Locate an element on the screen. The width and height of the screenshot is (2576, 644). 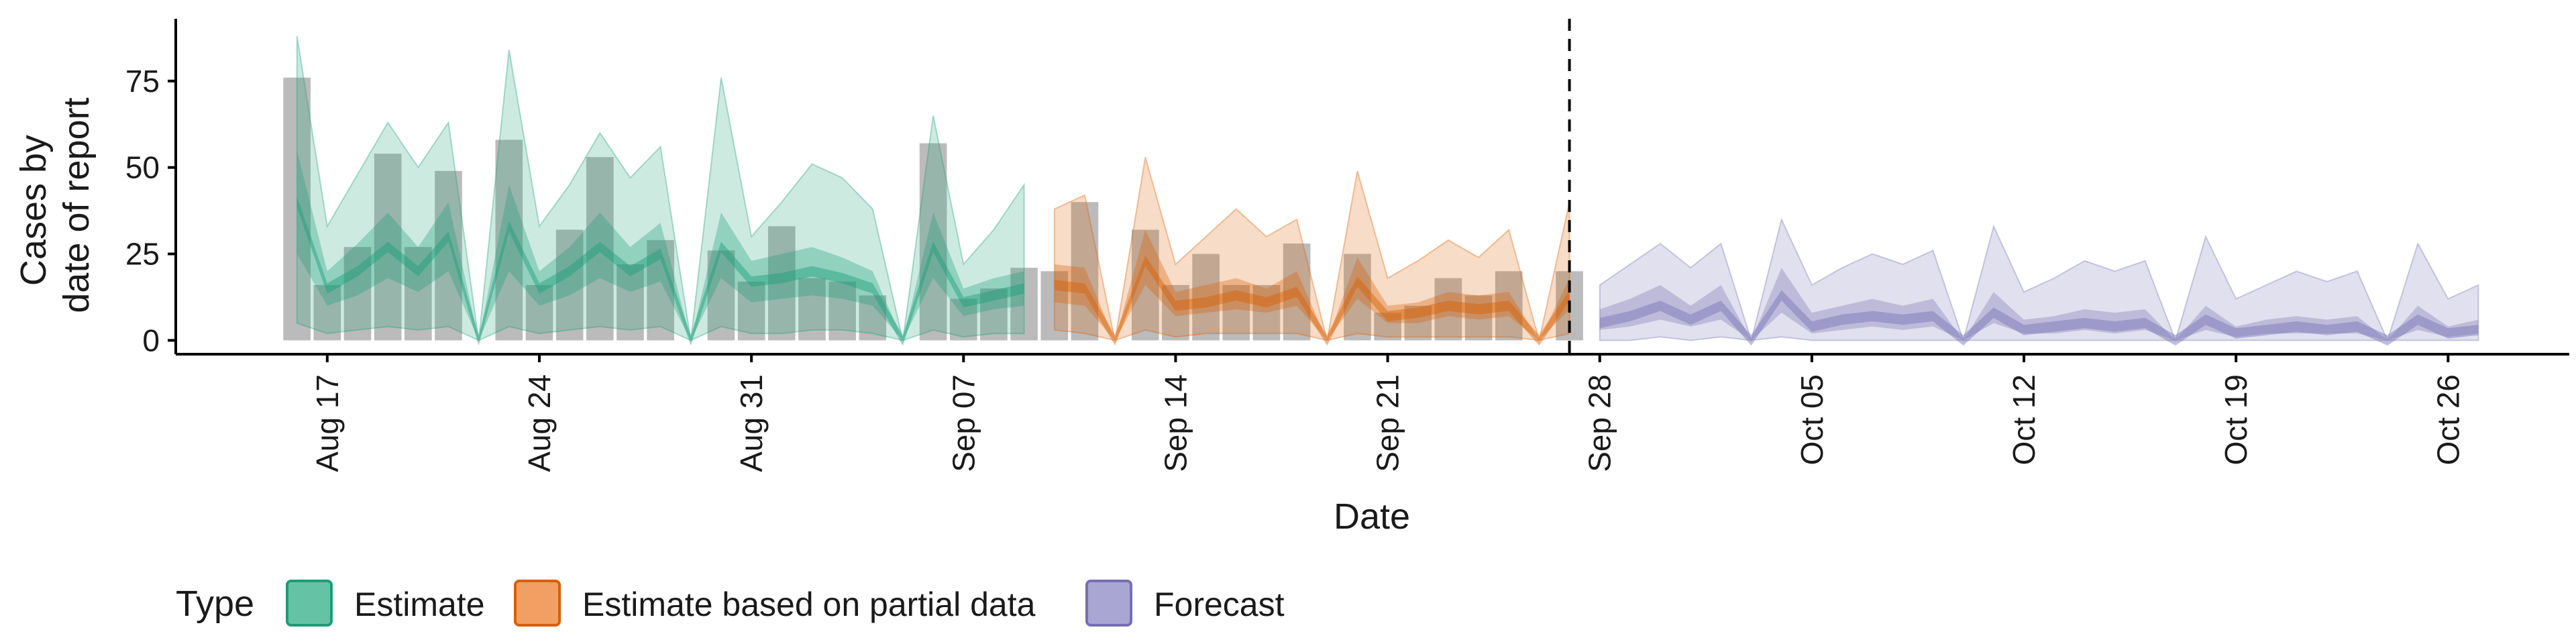
y-axis-title-line-1: Cases by is located at coordinates (33, 210).